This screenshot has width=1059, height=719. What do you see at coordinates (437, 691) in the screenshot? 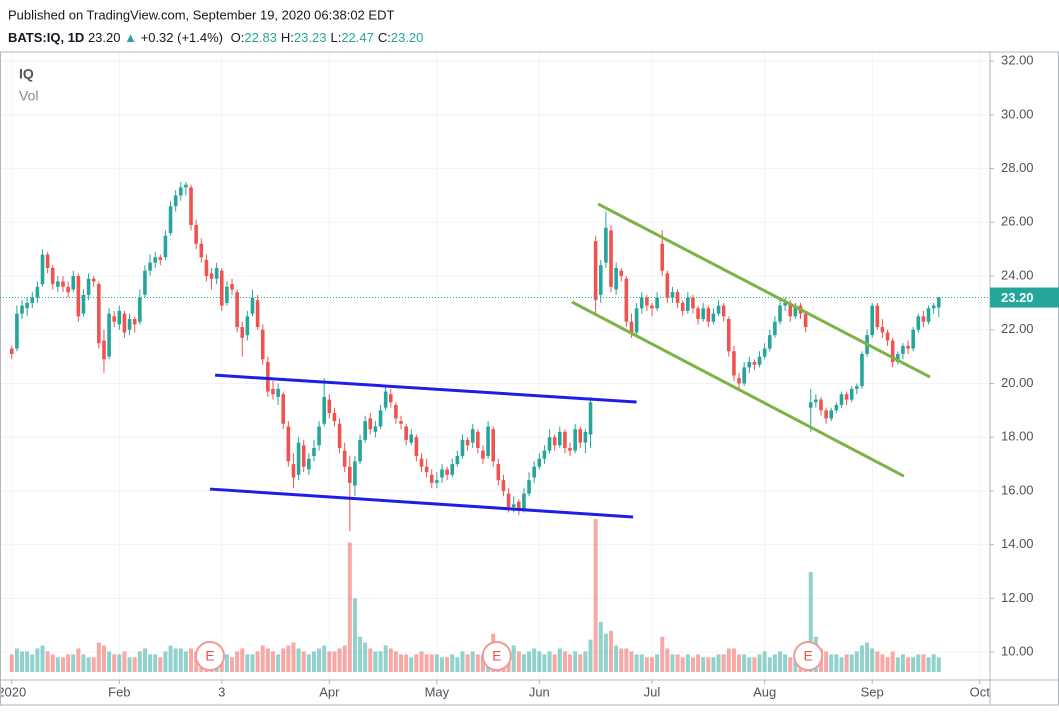
I see `x-tick-label: May` at bounding box center [437, 691].